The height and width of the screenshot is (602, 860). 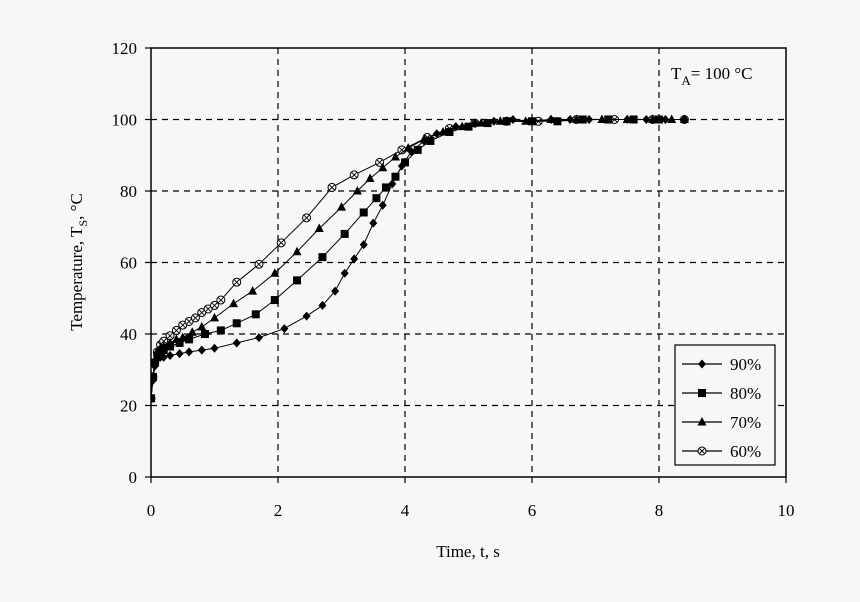 What do you see at coordinates (721, 364) in the screenshot?
I see `legend-item: 90%` at bounding box center [721, 364].